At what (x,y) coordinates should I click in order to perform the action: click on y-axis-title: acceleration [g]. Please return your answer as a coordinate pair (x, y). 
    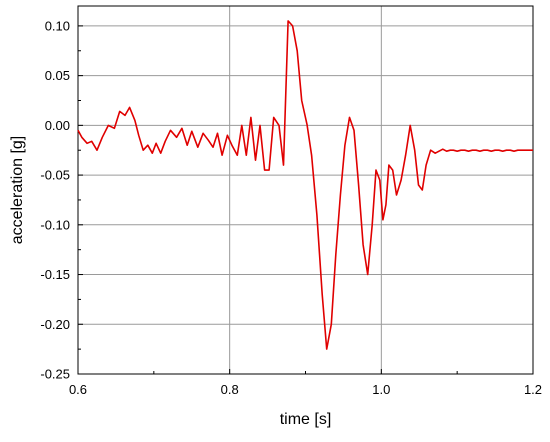
    Looking at the image, I should click on (17, 190).